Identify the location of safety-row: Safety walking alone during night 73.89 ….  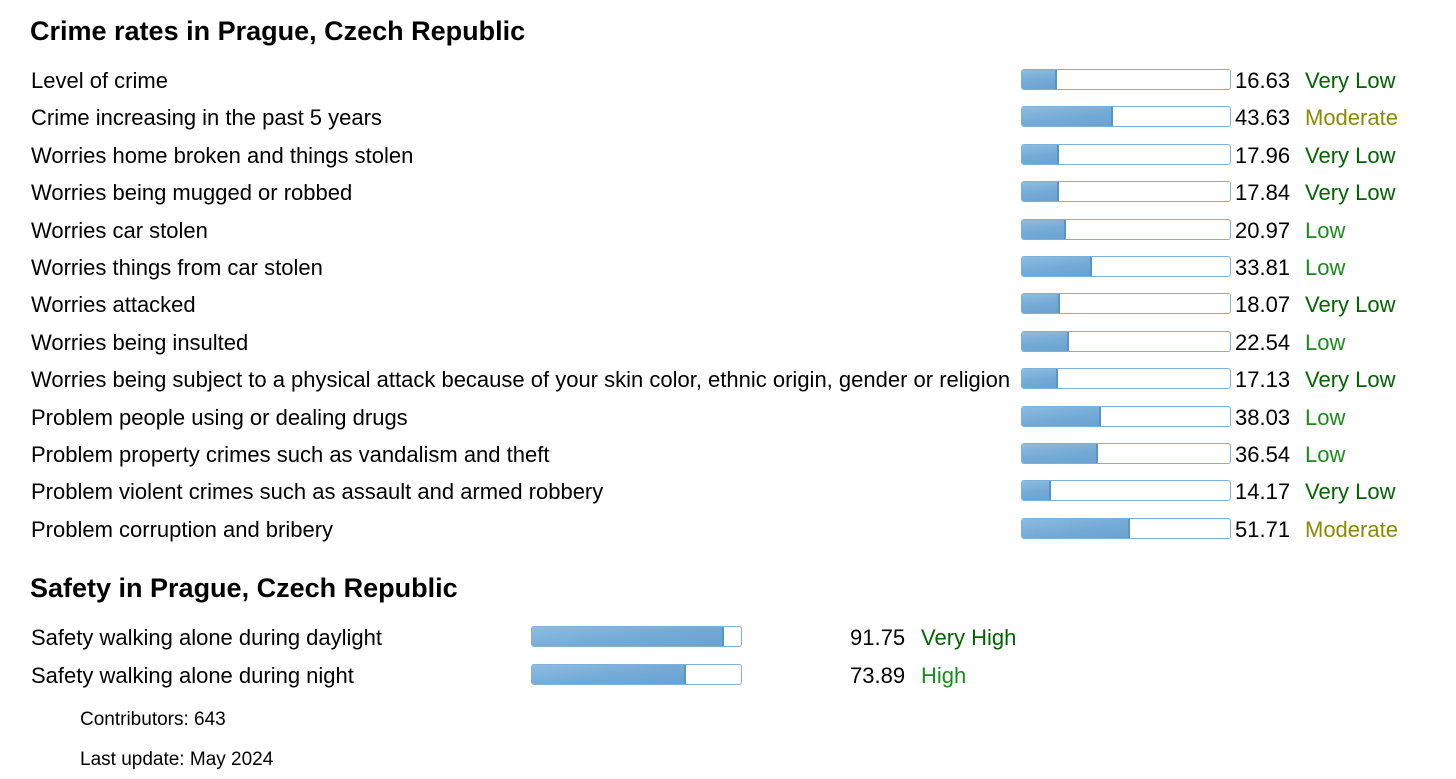
(731, 676).